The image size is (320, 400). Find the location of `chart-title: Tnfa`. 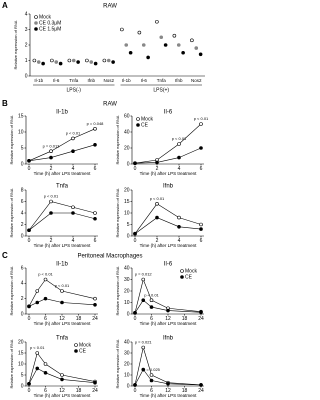

chart-title: Tnfa is located at coordinates (62, 187).